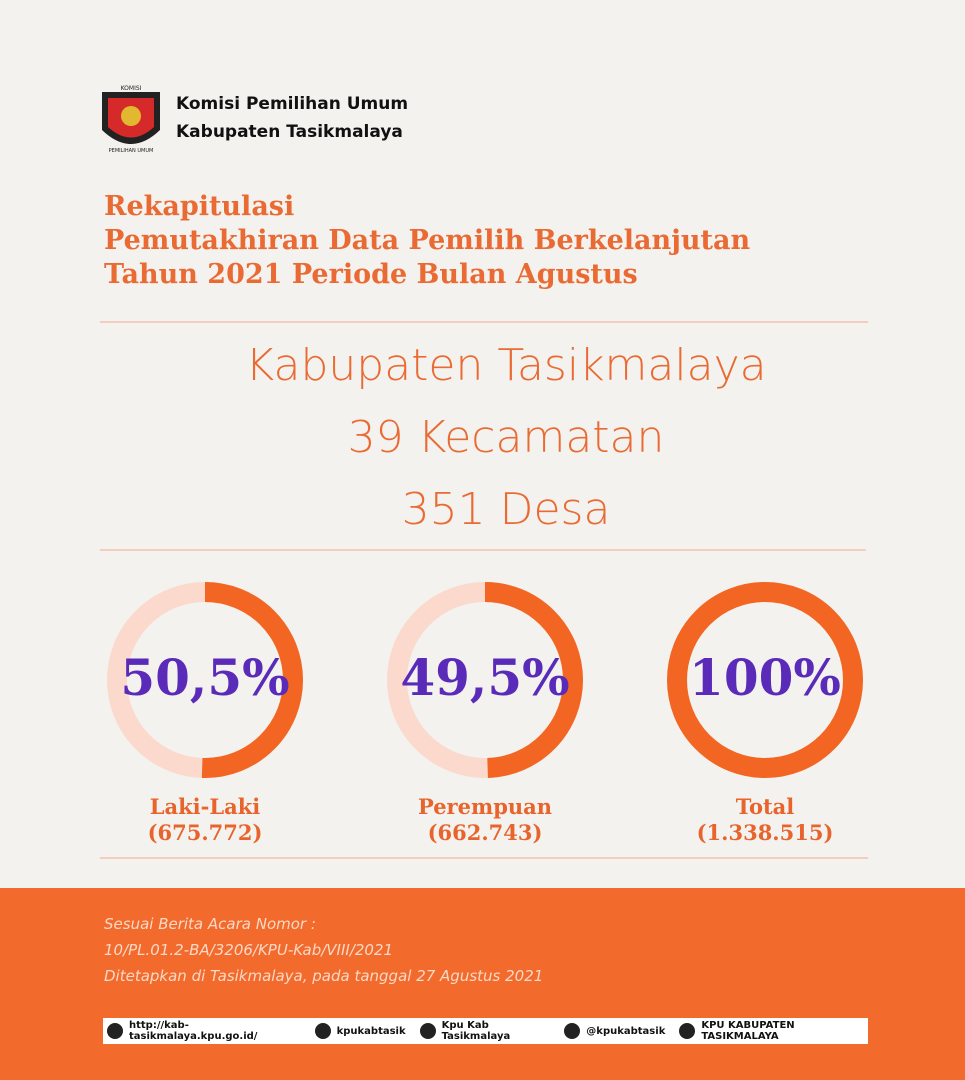 This screenshot has height=1080, width=965. Describe the element at coordinates (765, 832) in the screenshot. I see `gauge-count: (1.338.515)` at that location.